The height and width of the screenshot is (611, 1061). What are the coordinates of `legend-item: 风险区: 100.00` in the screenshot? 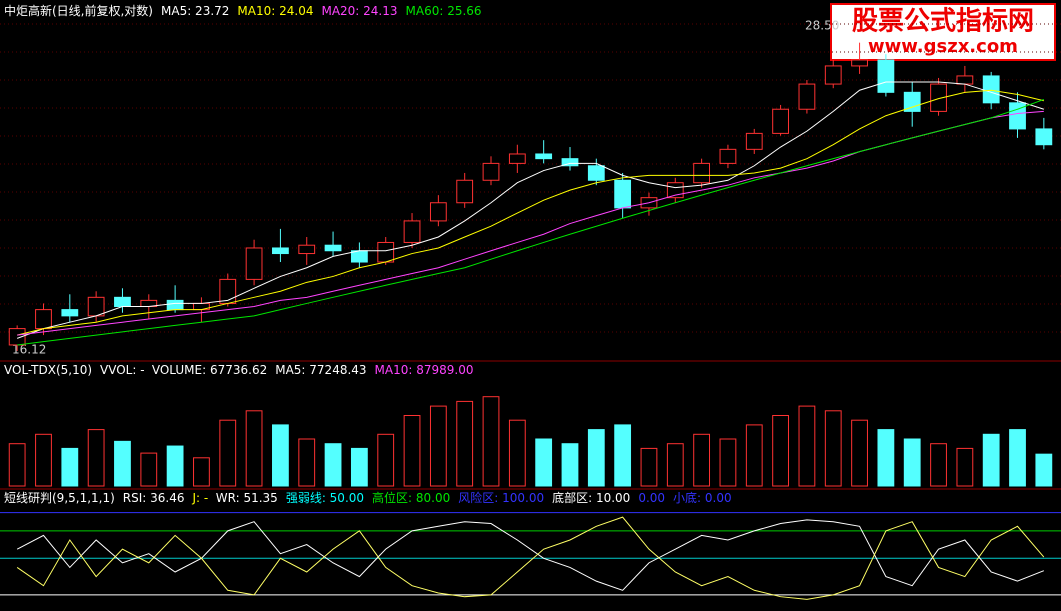 It's located at (501, 497).